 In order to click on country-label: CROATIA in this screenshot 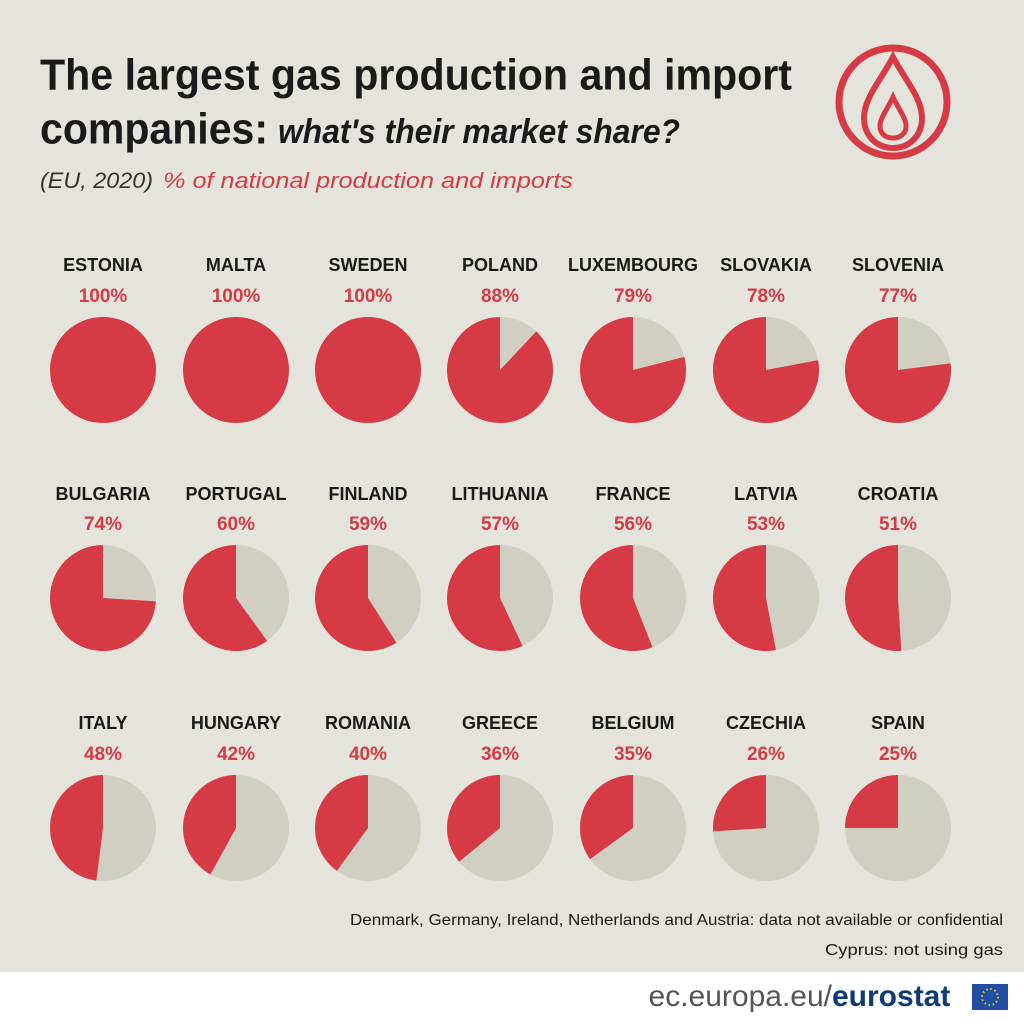, I will do `click(898, 494)`.